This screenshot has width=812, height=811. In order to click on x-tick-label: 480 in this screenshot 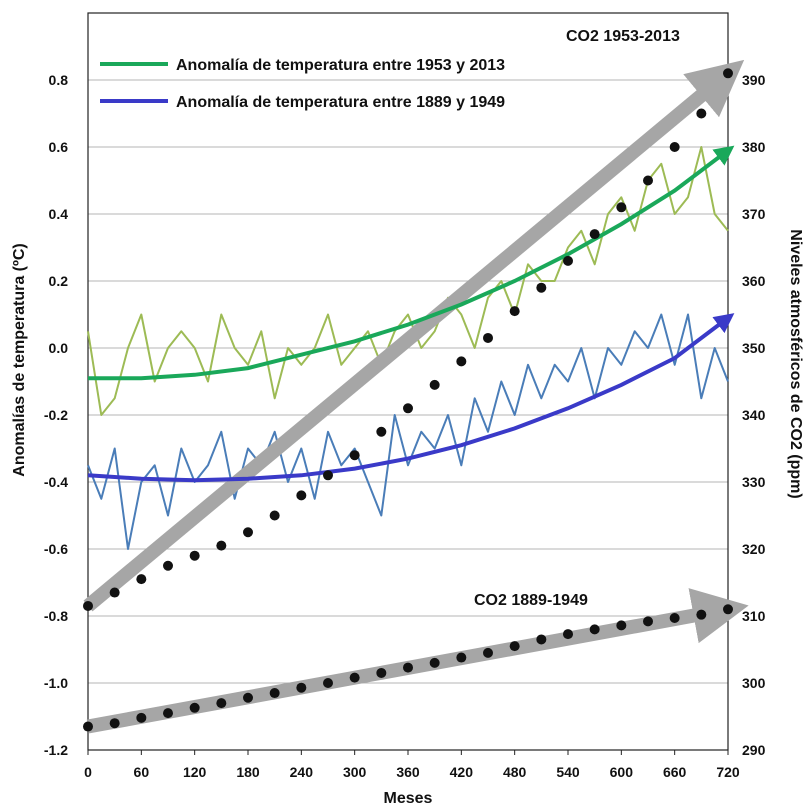, I will do `click(515, 772)`.